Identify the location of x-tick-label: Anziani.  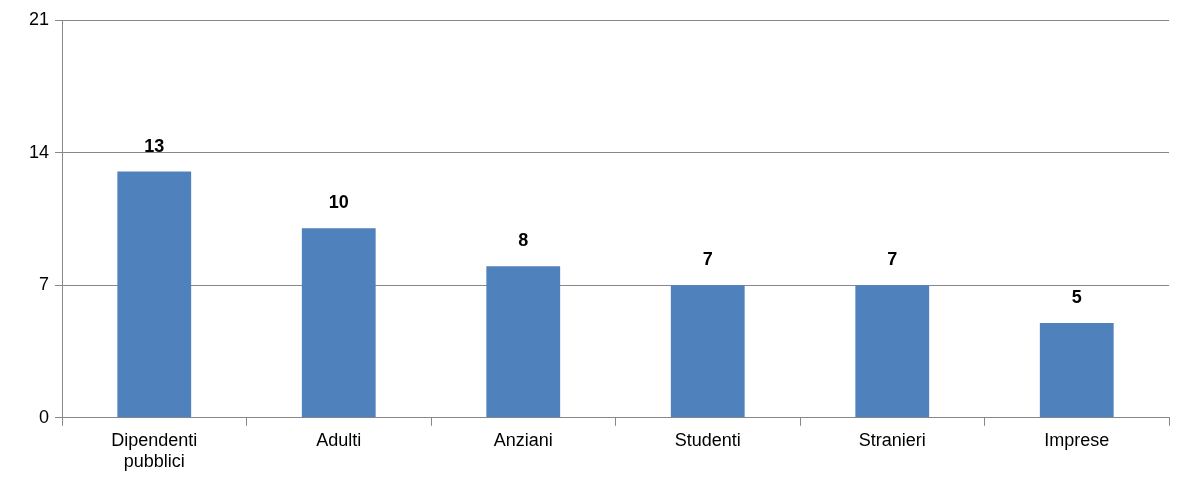
(523, 439).